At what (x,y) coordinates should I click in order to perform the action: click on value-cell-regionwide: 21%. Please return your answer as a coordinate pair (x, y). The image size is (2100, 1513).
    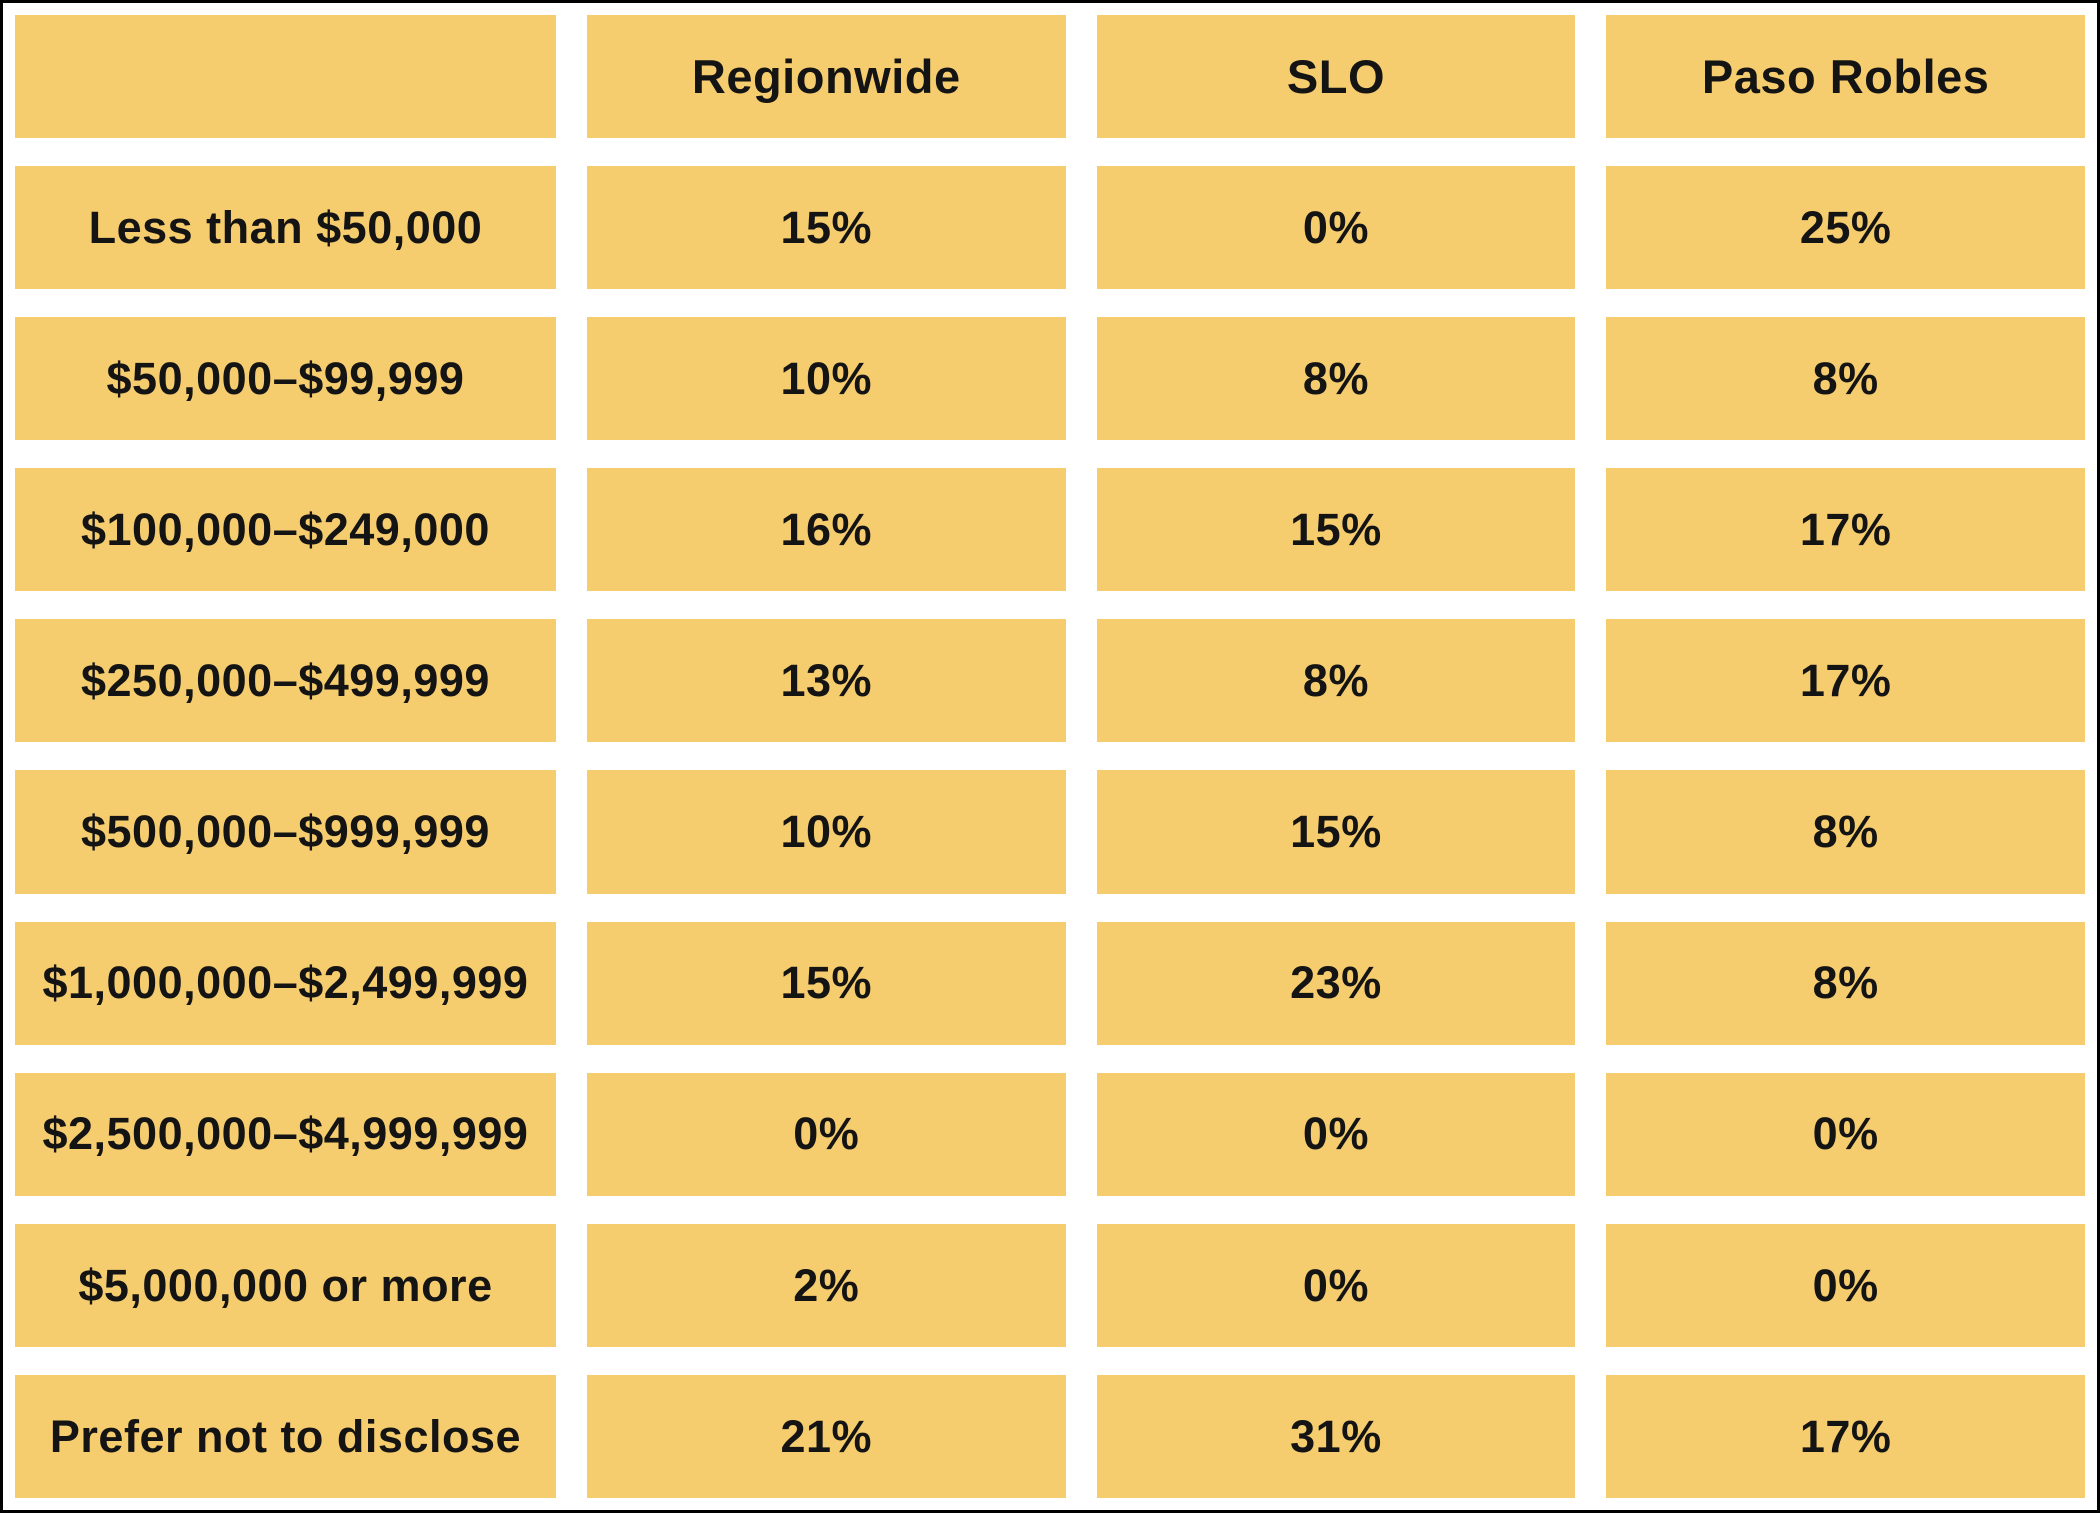
    Looking at the image, I should click on (826, 1436).